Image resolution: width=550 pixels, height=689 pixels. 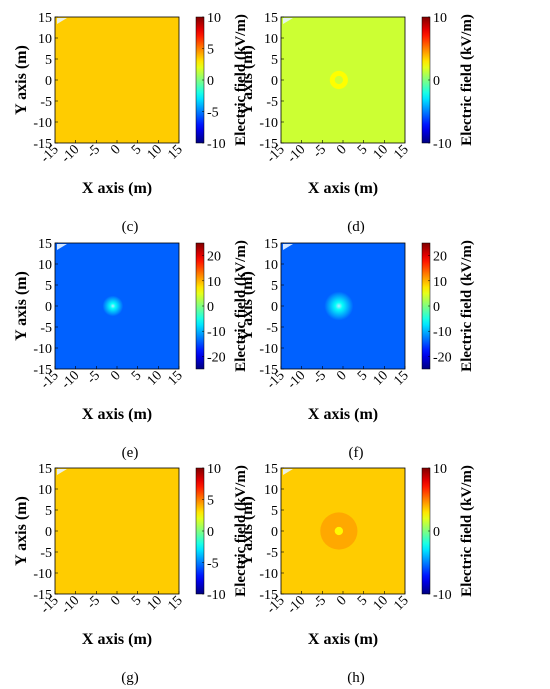 I want to click on y-tick-label: 15, so click(x=45, y=244).